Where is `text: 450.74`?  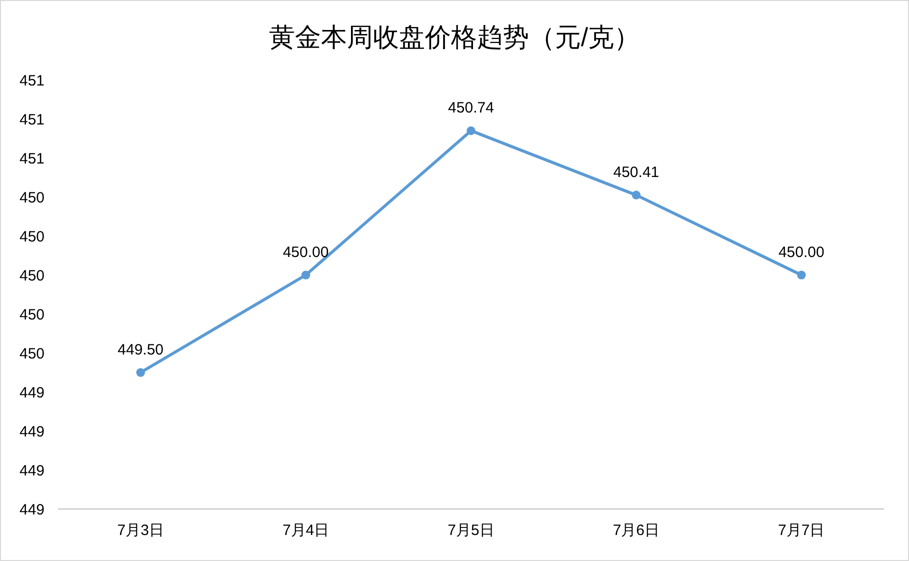 text: 450.74 is located at coordinates (471, 108).